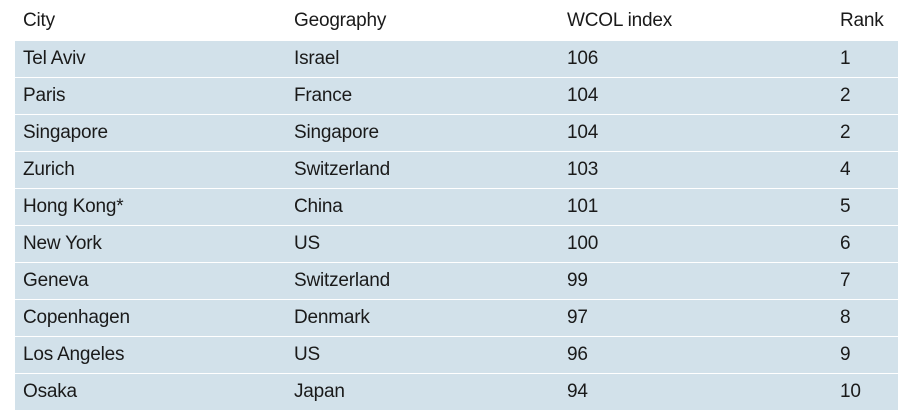  What do you see at coordinates (336, 132) in the screenshot?
I see `geography-cell: Singapore` at bounding box center [336, 132].